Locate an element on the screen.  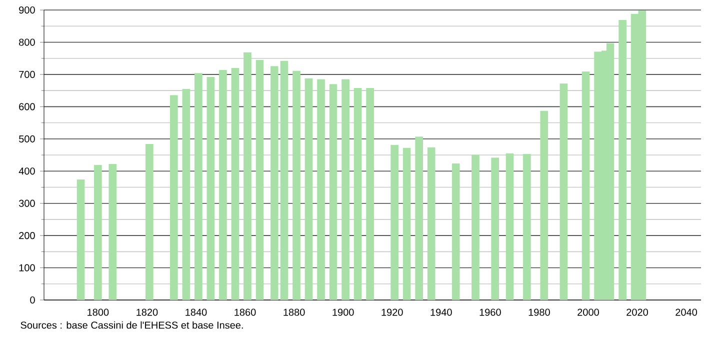
x-tick-label: 2020 is located at coordinates (637, 312).